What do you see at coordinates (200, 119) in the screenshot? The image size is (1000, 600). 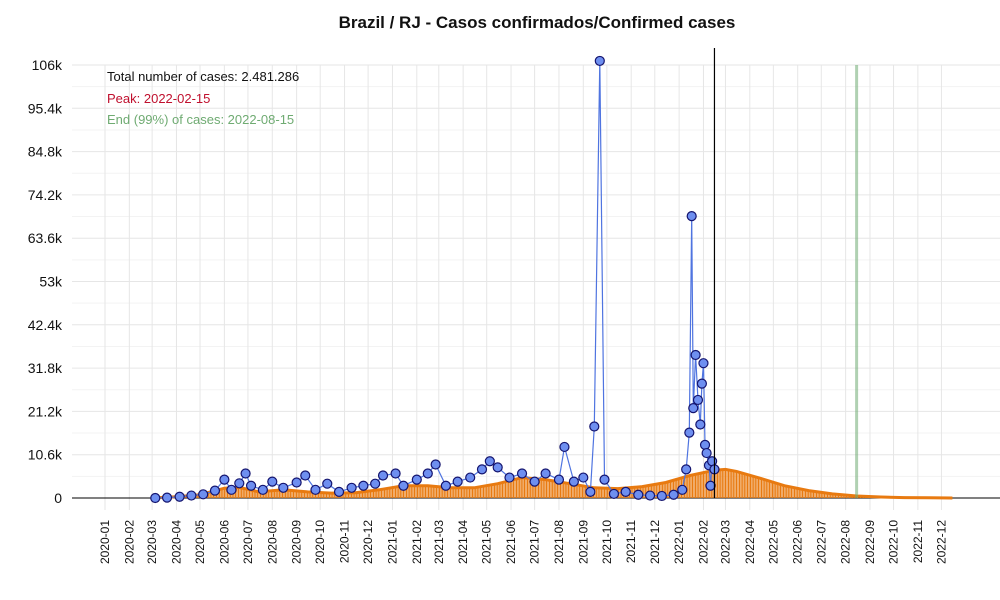 I see `annotation-end: End (99%) of cases: 2022-08-15` at bounding box center [200, 119].